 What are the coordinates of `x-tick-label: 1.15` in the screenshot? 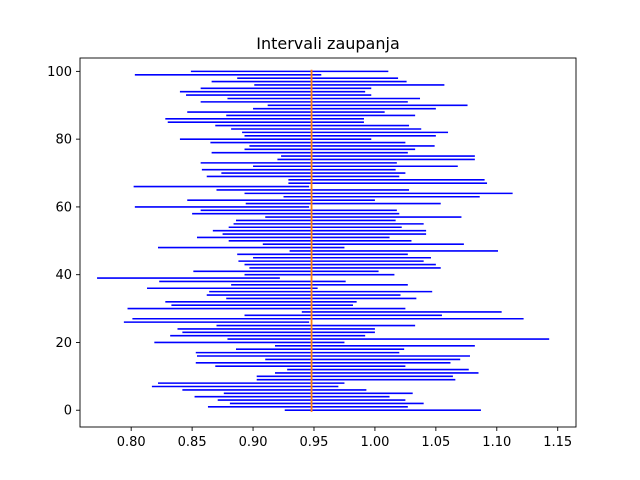 It's located at (557, 442).